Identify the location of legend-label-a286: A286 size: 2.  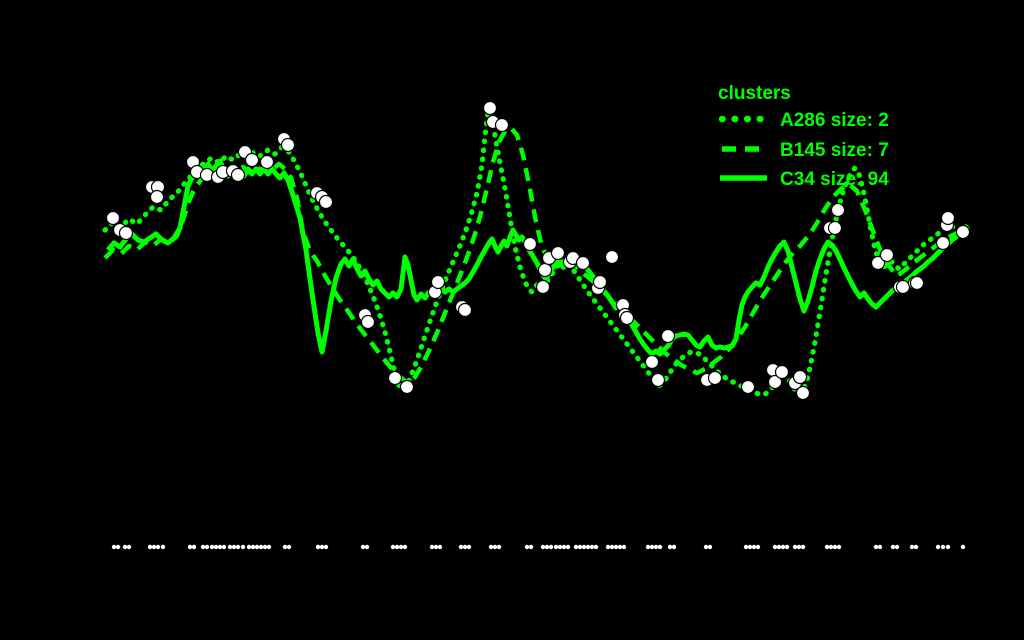
(834, 120).